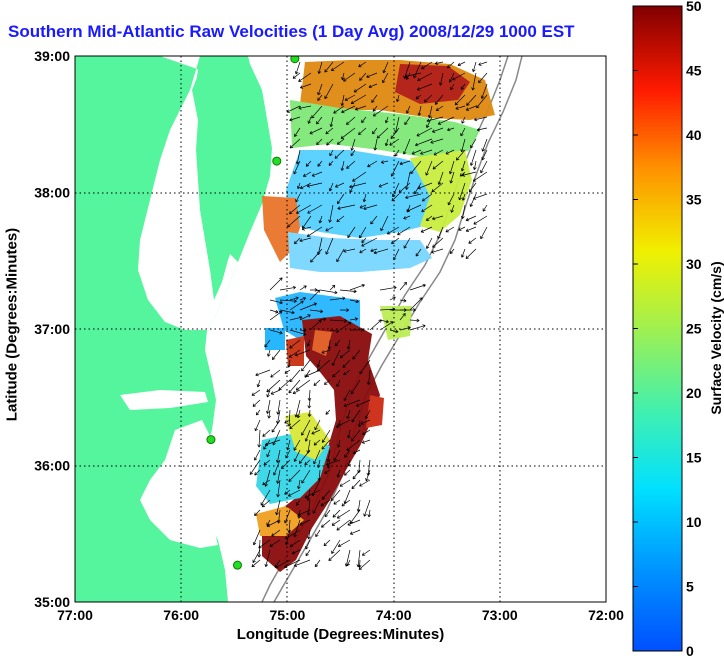 The image size is (724, 659). I want to click on x-tick-label: 77:00, so click(75, 615).